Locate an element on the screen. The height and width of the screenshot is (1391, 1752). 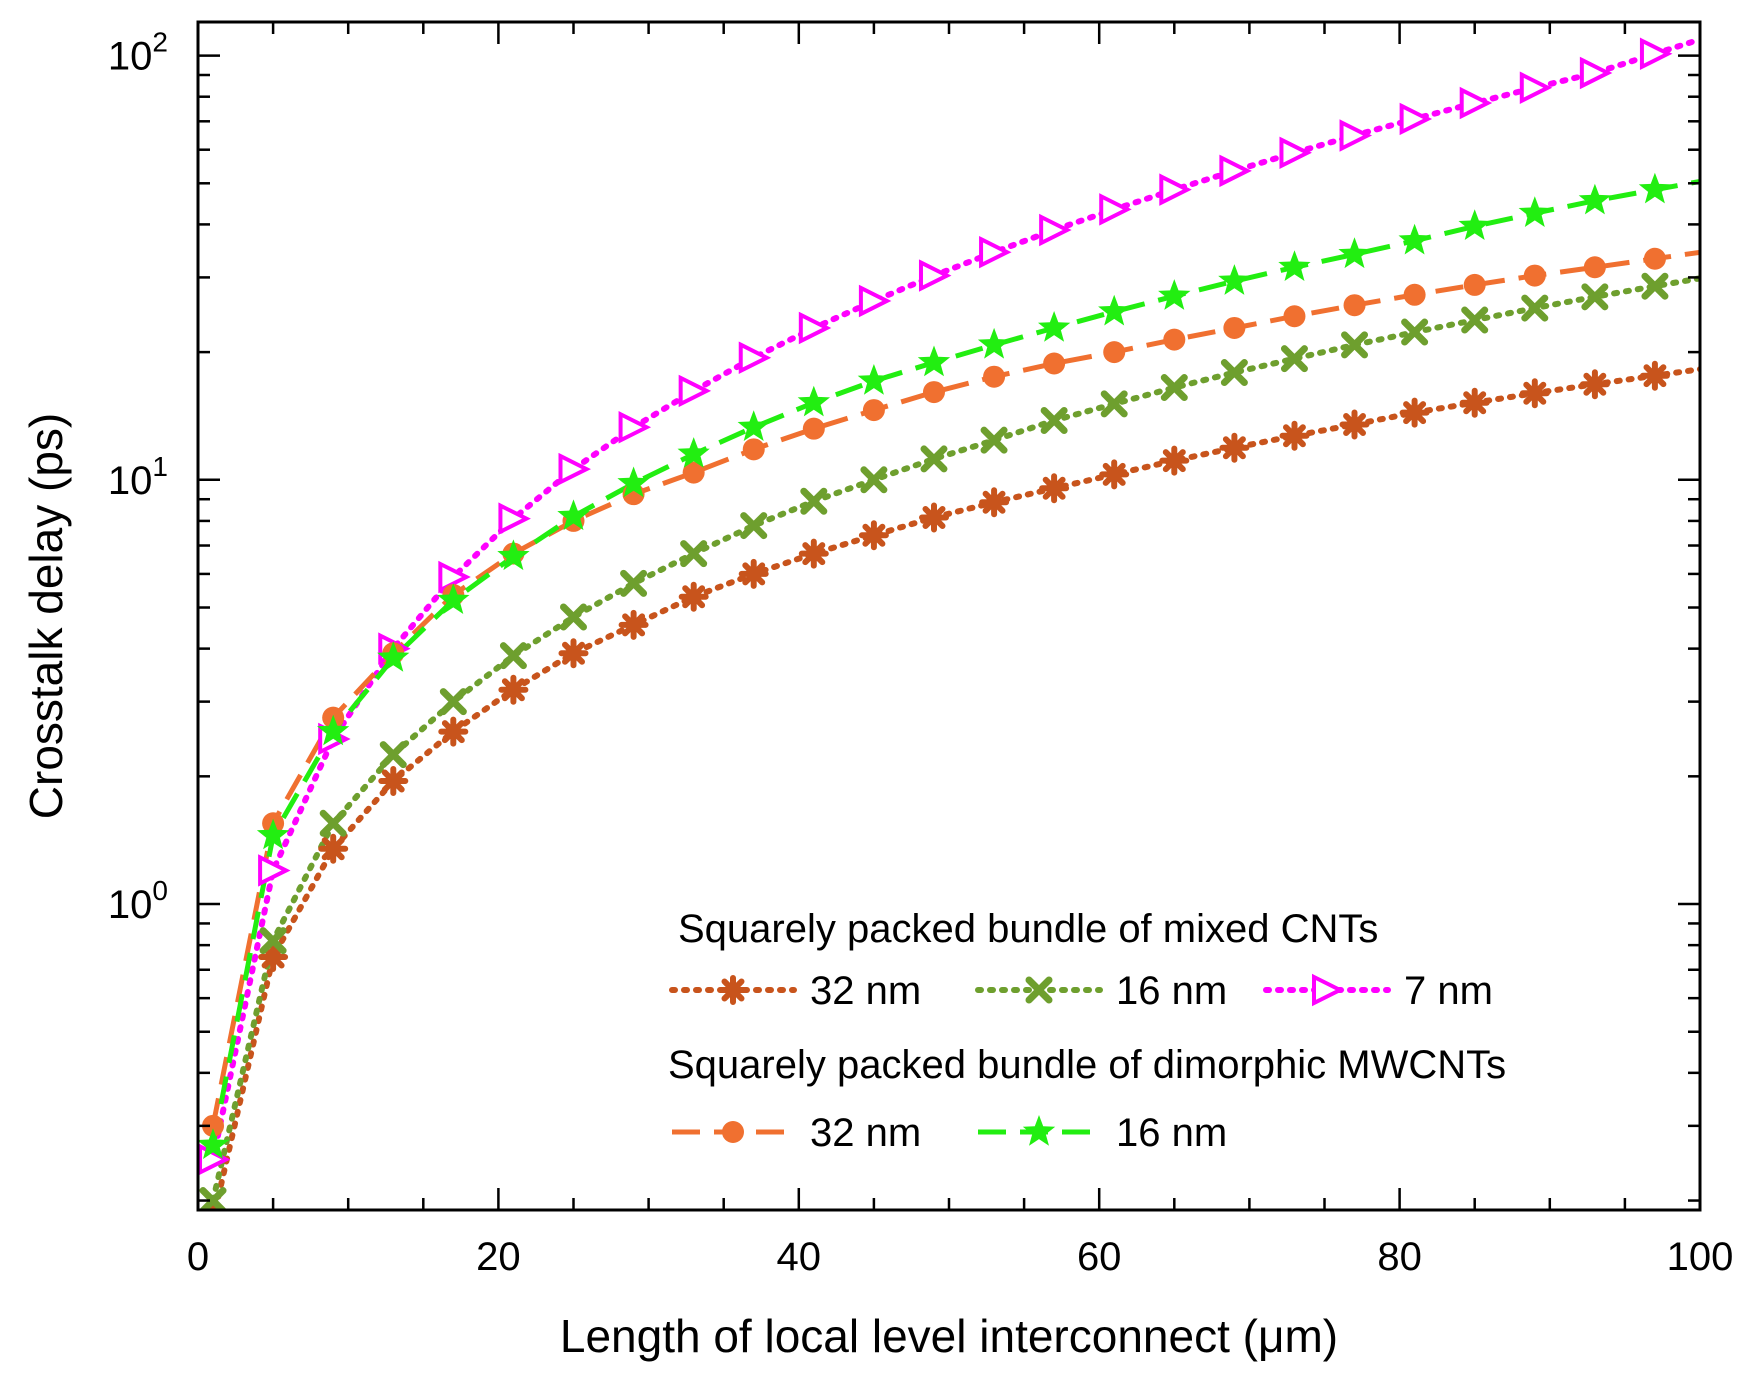
x-tick-label: 60 is located at coordinates (1099, 1257).